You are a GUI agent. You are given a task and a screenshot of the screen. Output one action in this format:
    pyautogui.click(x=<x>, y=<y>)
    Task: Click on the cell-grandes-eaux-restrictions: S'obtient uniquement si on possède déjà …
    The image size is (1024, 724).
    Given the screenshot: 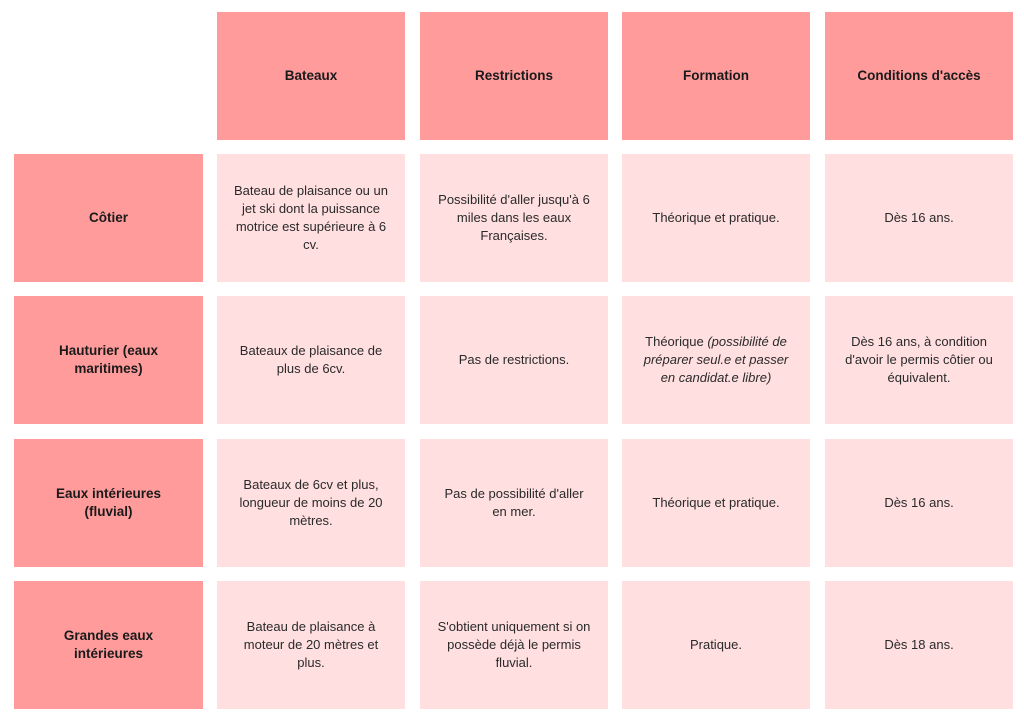 What is the action you would take?
    pyautogui.click(x=514, y=645)
    